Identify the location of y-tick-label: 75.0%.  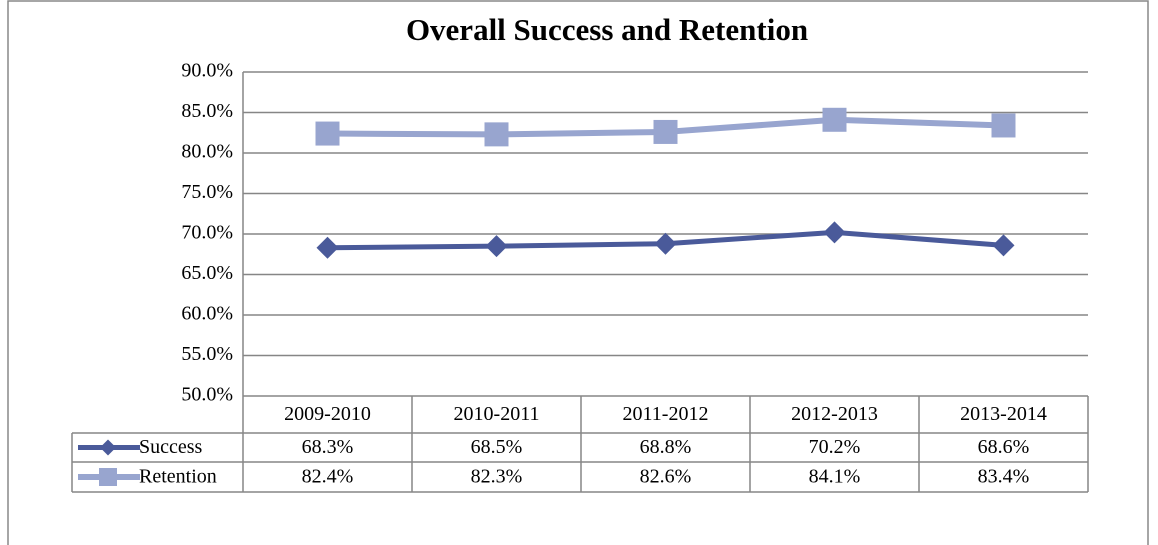
(207, 192).